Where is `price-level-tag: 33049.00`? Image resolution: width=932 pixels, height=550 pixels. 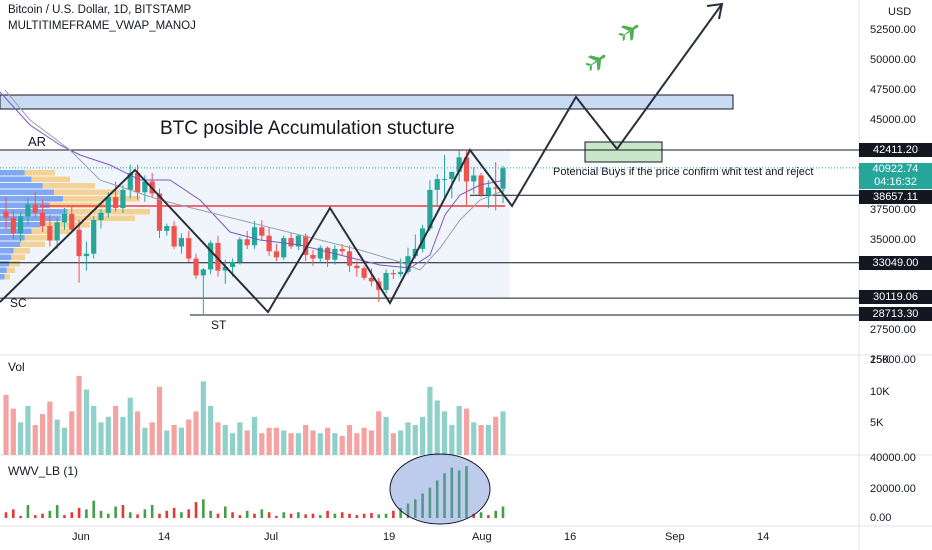 price-level-tag: 33049.00 is located at coordinates (895, 263).